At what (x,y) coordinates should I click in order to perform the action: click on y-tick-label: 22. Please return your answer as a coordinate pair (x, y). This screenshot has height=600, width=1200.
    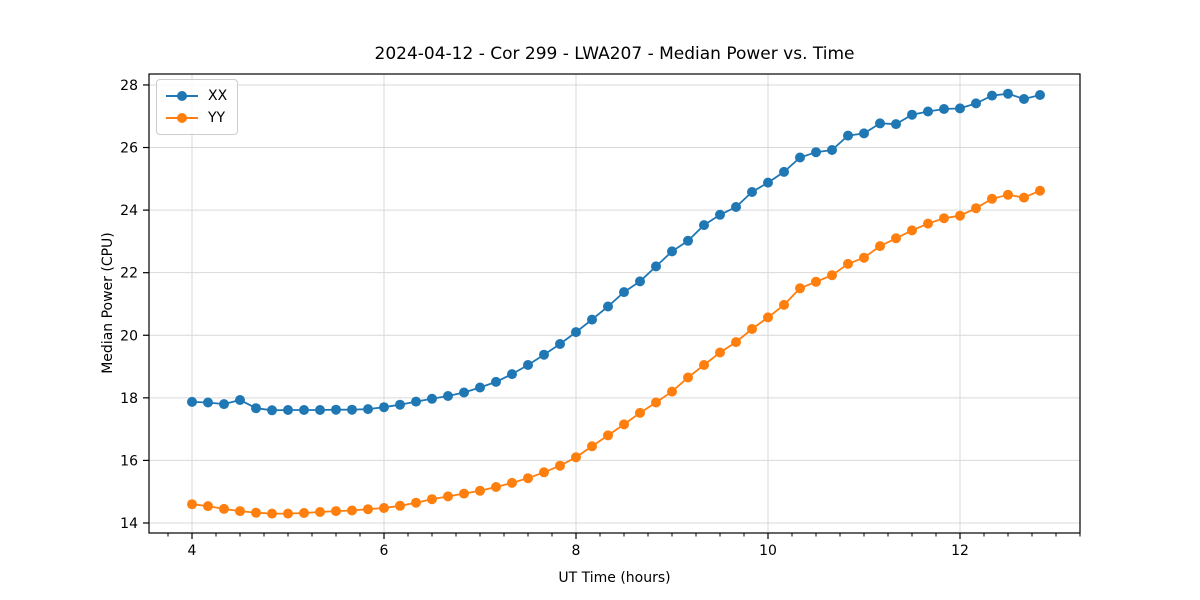
    Looking at the image, I should click on (129, 274).